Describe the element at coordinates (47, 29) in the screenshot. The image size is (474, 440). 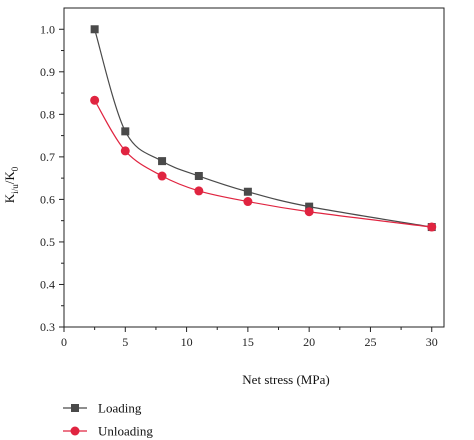
I see `y-tick-label: 1.0` at that location.